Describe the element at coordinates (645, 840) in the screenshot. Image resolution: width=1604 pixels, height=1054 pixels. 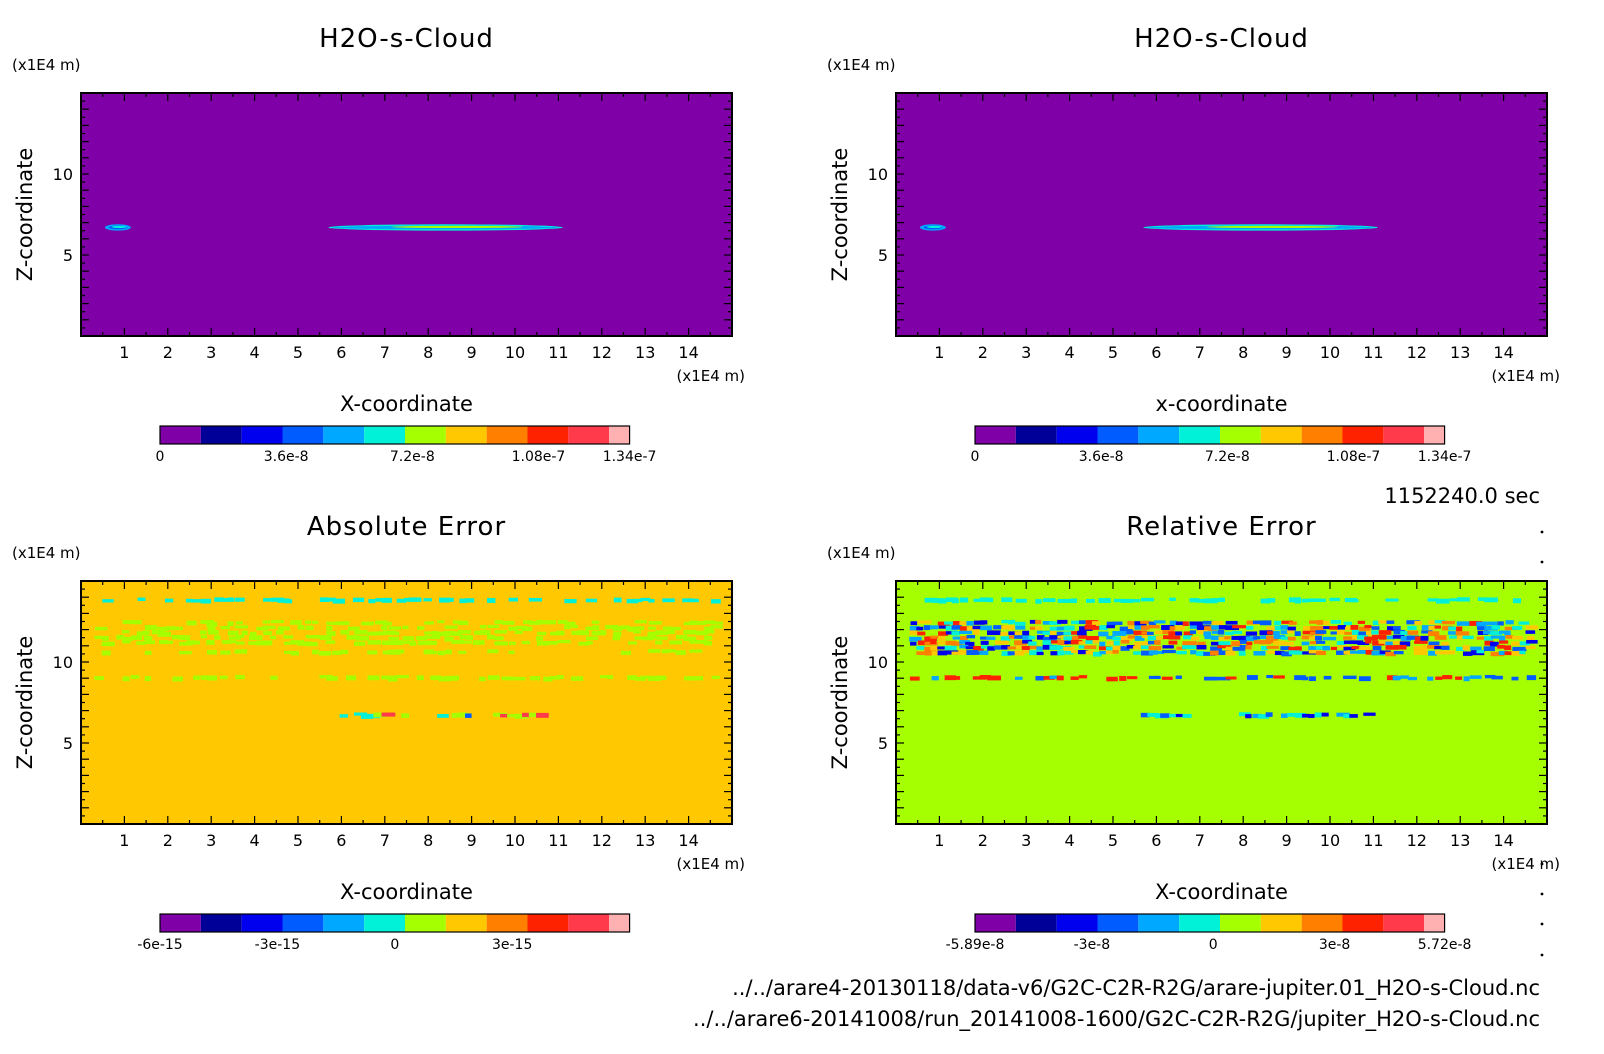
I see `x-tick-label: 13` at that location.